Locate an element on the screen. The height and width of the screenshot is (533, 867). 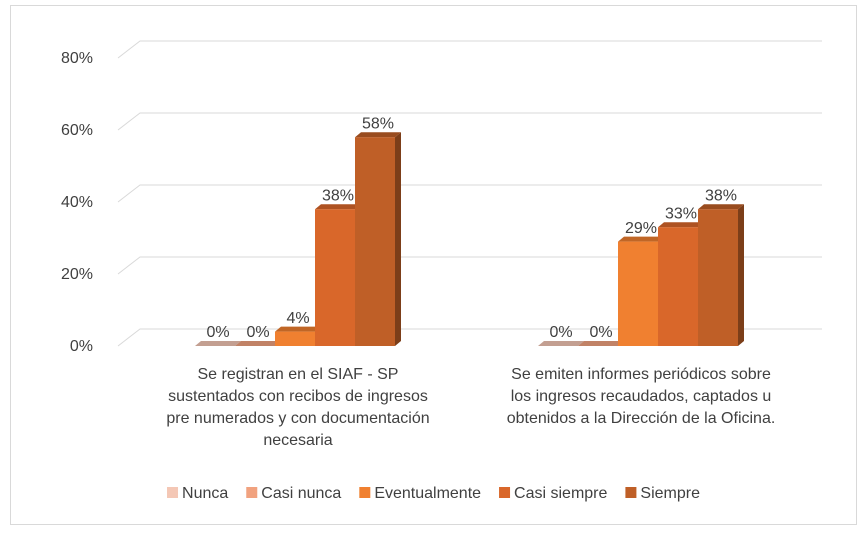
legend-label: Siempre is located at coordinates (670, 493).